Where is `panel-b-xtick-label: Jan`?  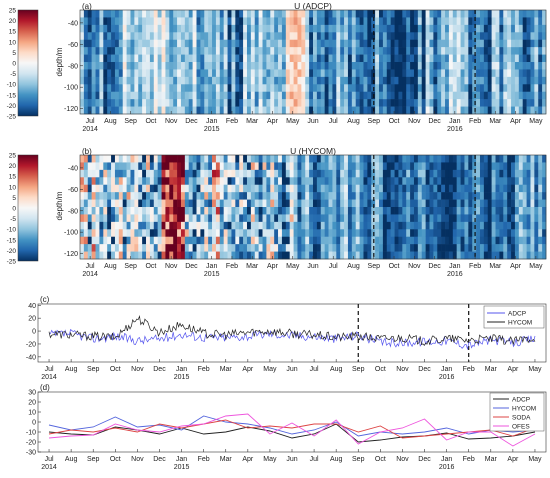 panel-b-xtick-label: Jan is located at coordinates (454, 266).